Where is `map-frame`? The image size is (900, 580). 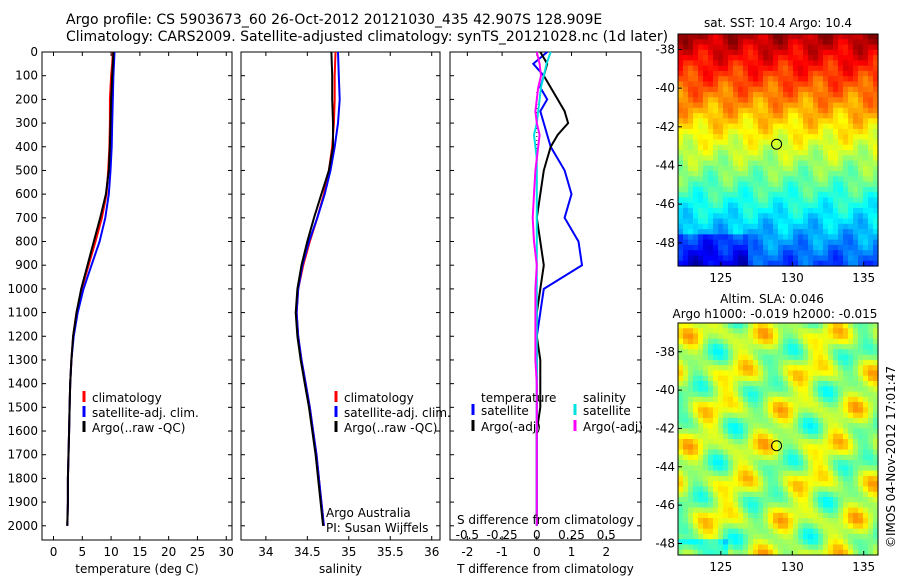 map-frame is located at coordinates (778, 439).